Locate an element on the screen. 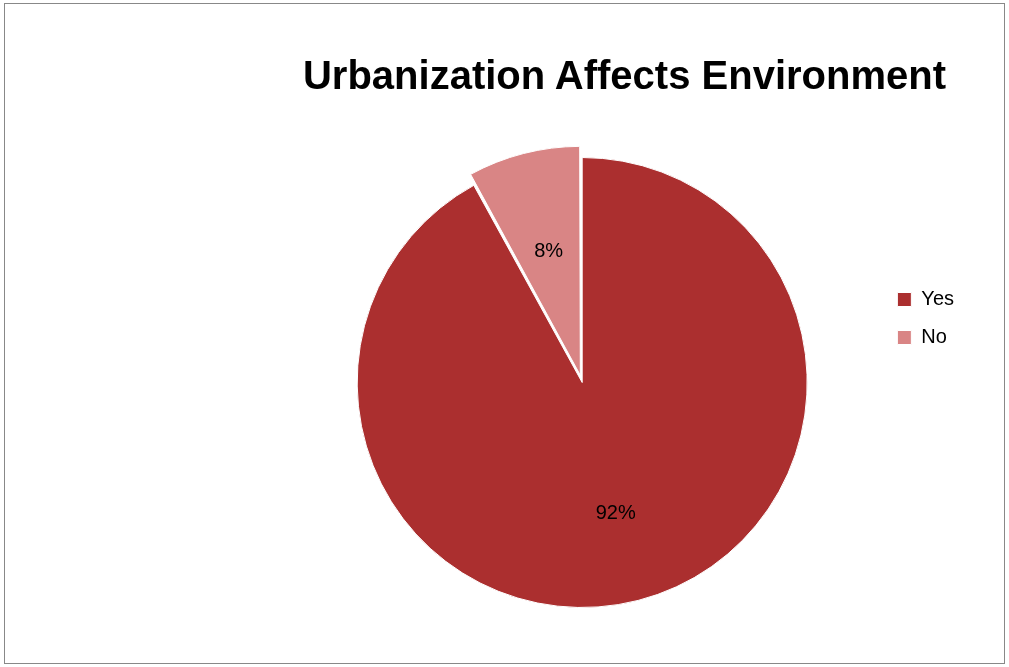  legend-label: No is located at coordinates (934, 336).